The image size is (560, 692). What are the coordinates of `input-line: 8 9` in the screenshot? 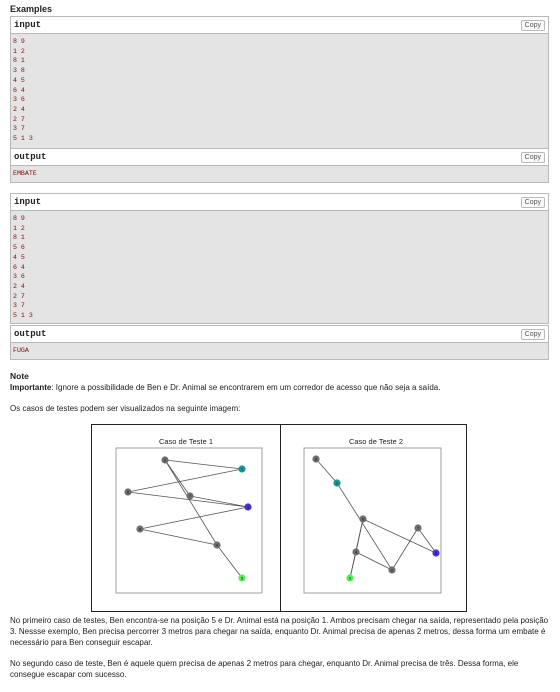 It's located at (19, 218).